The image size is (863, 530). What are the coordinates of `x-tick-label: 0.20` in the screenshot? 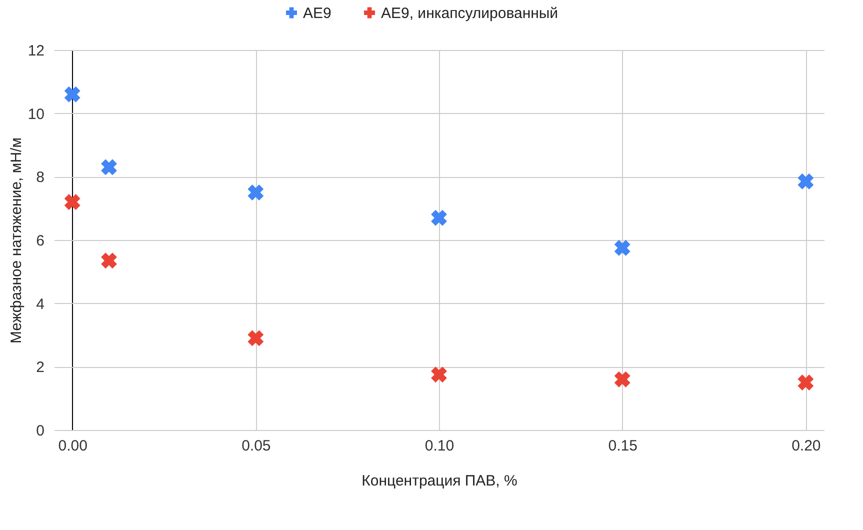 It's located at (806, 446).